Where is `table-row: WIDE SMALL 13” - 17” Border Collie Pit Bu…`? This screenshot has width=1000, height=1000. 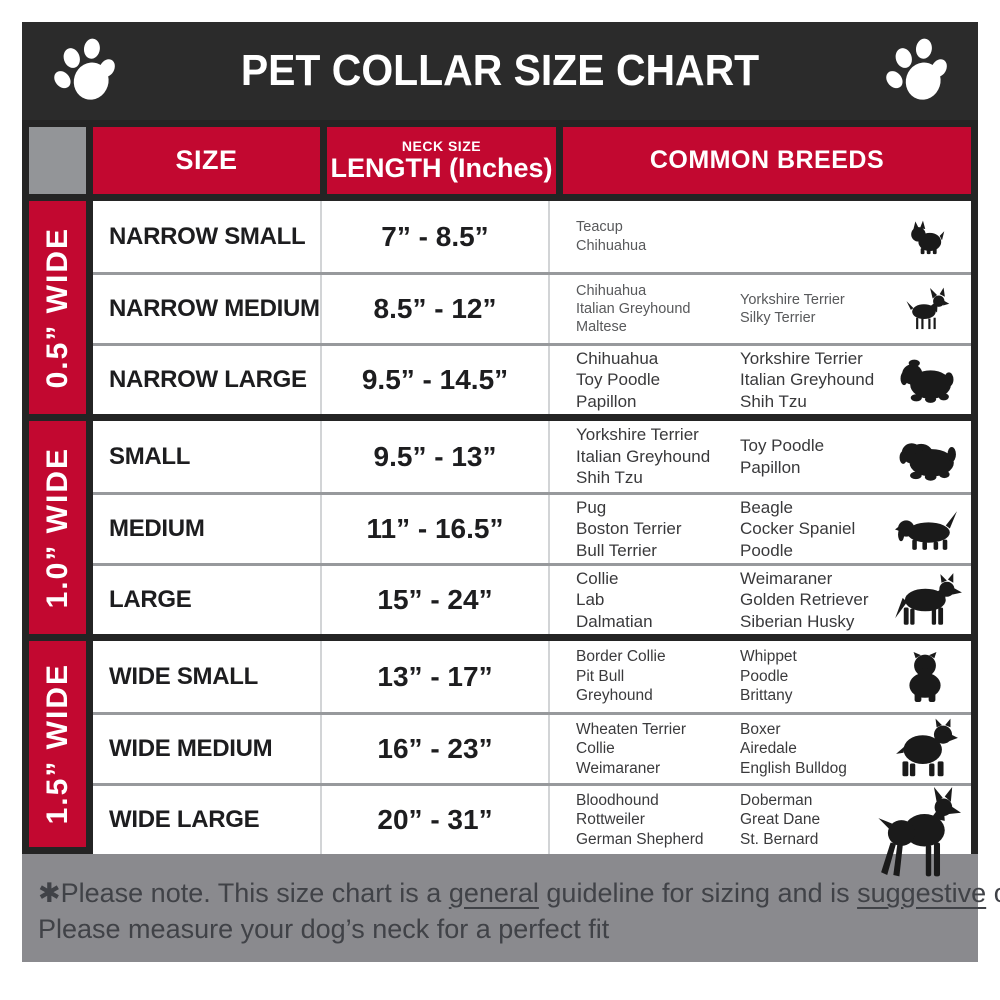
table-row: WIDE SMALL 13” - 17” Border Collie Pit Bu… is located at coordinates (532, 676).